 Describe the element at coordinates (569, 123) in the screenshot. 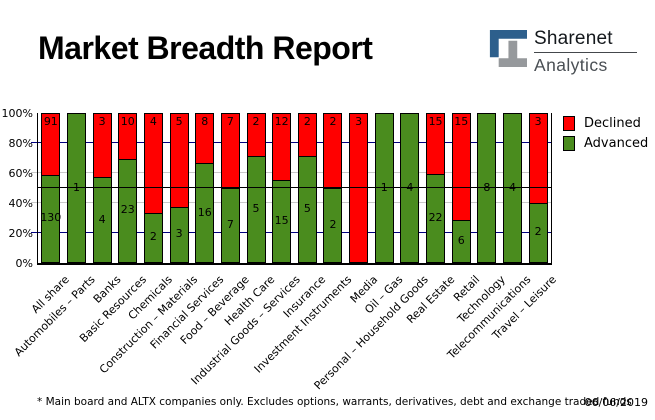

I see `legend-swatch-declined` at that location.